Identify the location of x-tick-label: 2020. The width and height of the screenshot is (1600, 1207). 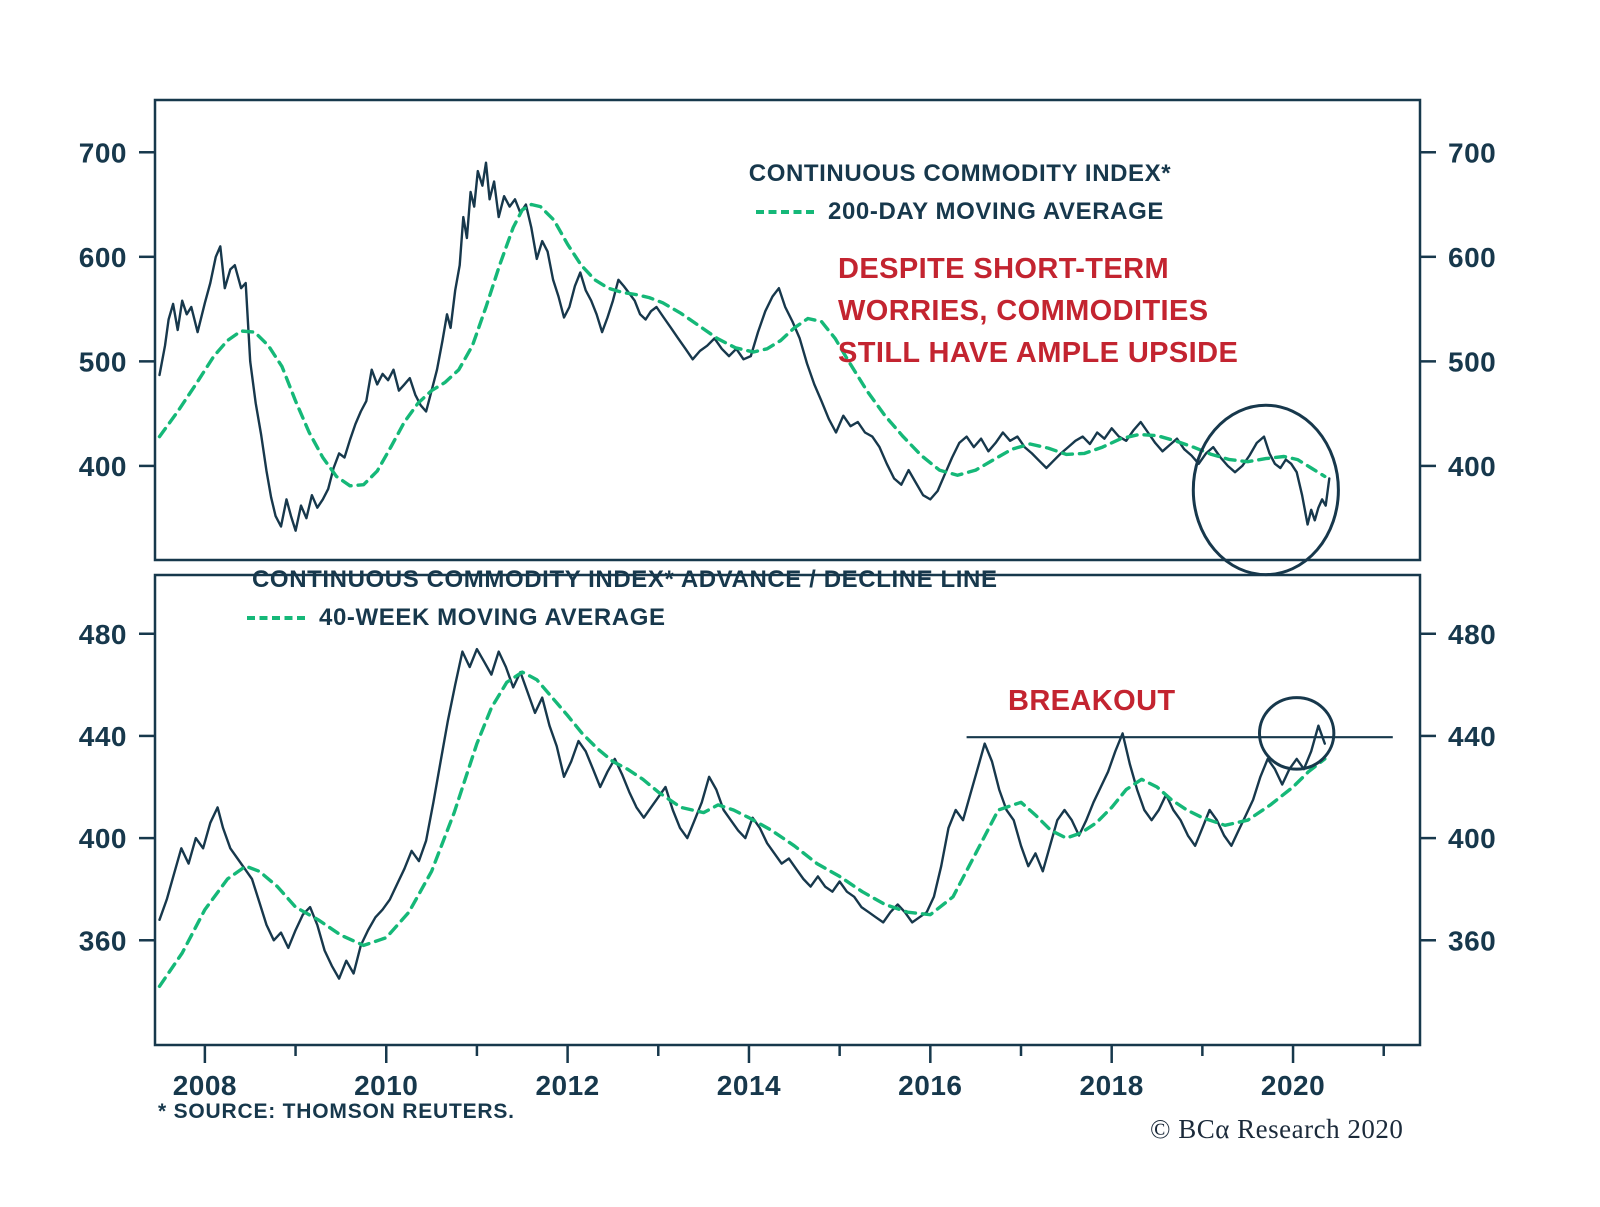
(1293, 1085).